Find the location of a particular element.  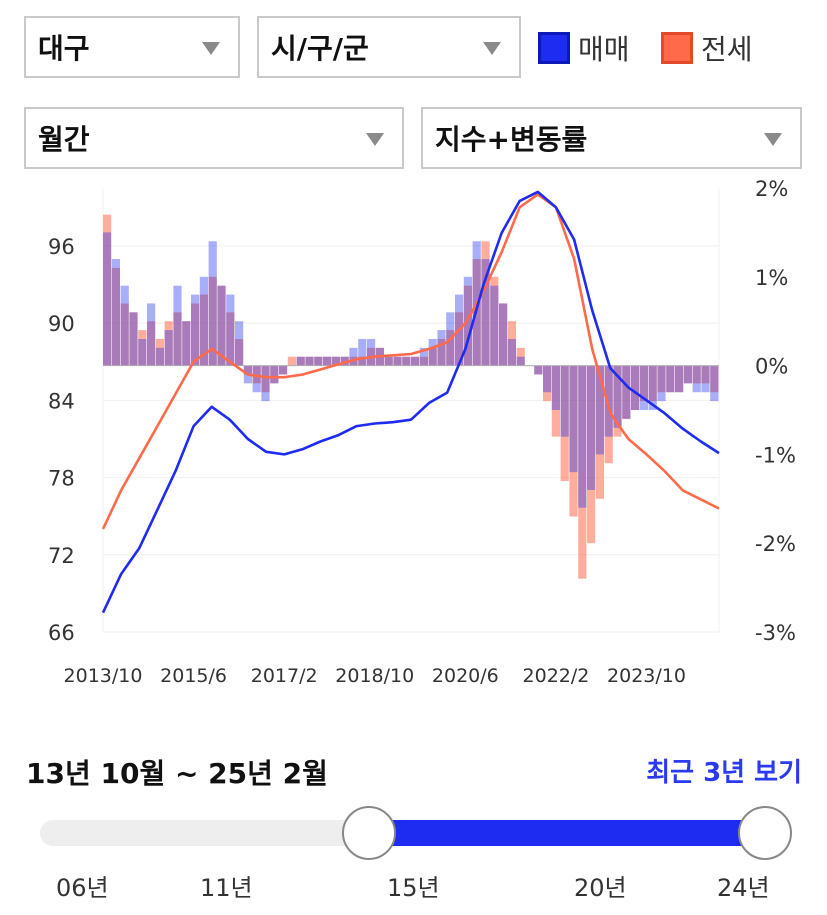

legend-item-sale: 매매 is located at coordinates (584, 48).